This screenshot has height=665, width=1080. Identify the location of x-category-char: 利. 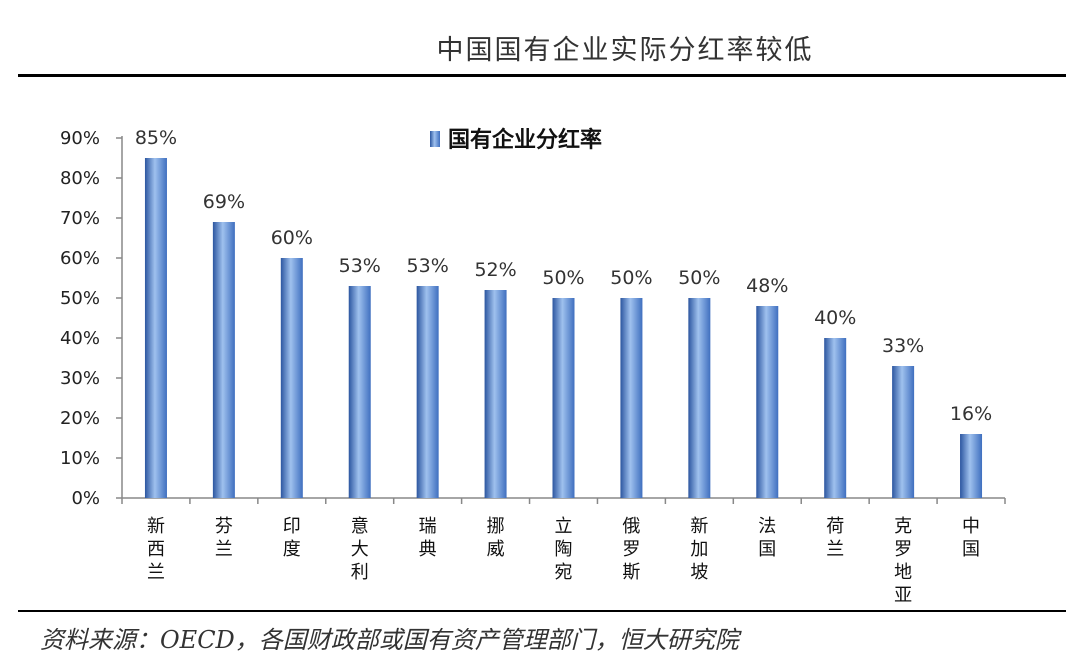
(360, 572).